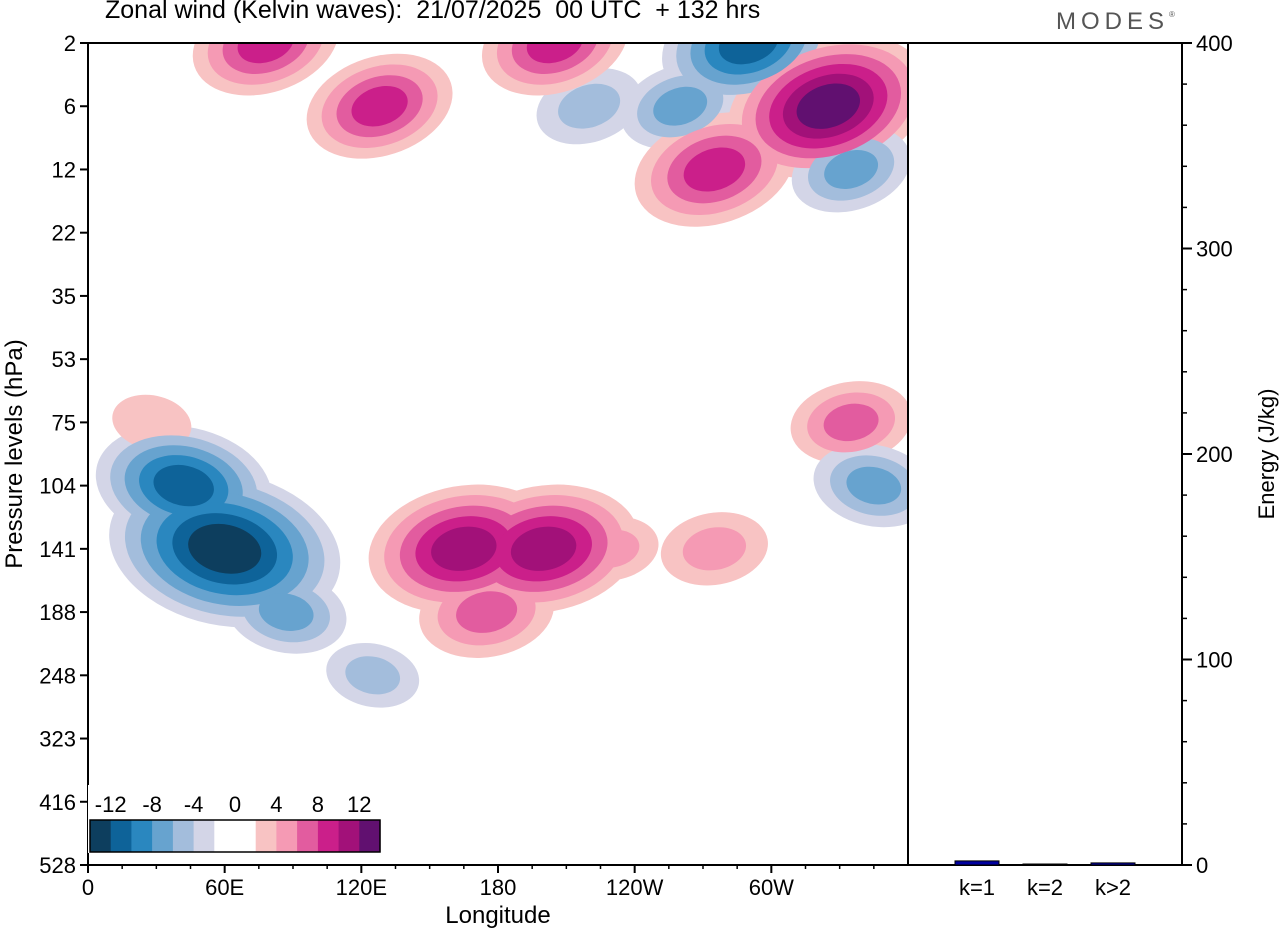  What do you see at coordinates (14, 453) in the screenshot?
I see `y-axis-label: Pressure levels (hPa)` at bounding box center [14, 453].